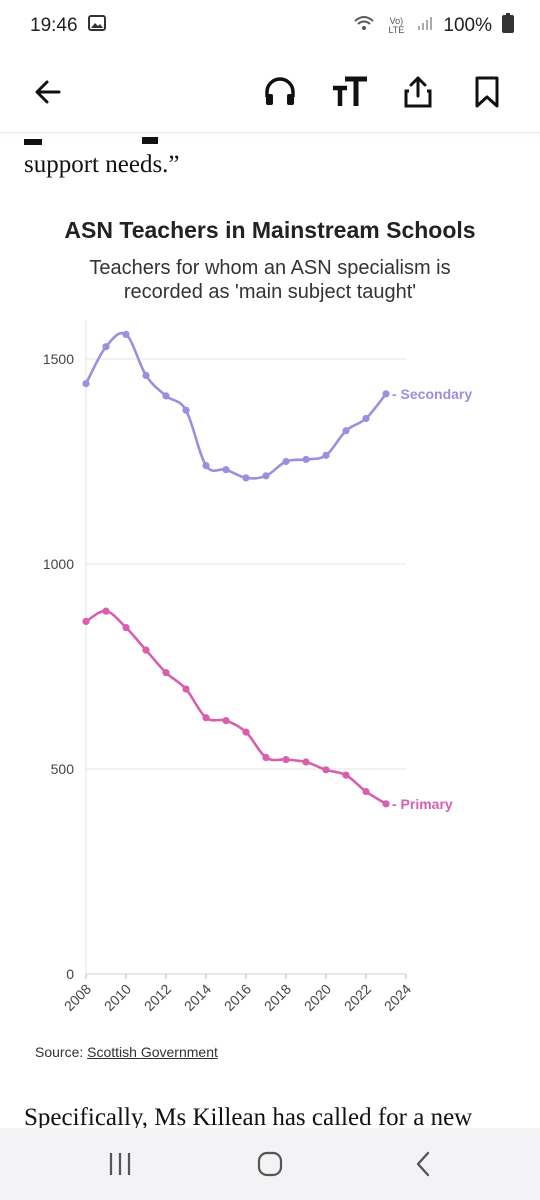 The height and width of the screenshot is (1200, 540). Describe the element at coordinates (277, 997) in the screenshot. I see `x-tick-label: 2018` at that location.